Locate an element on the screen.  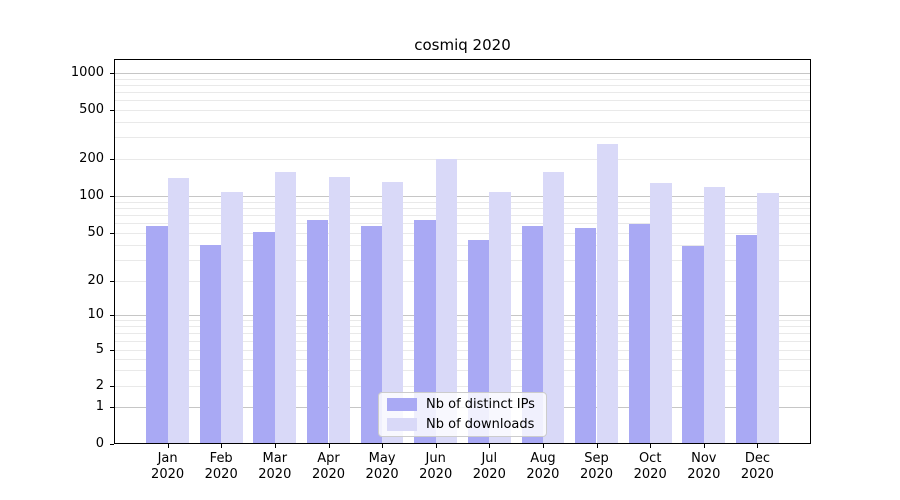
x-tick-label: Jun 2020 is located at coordinates (436, 466).